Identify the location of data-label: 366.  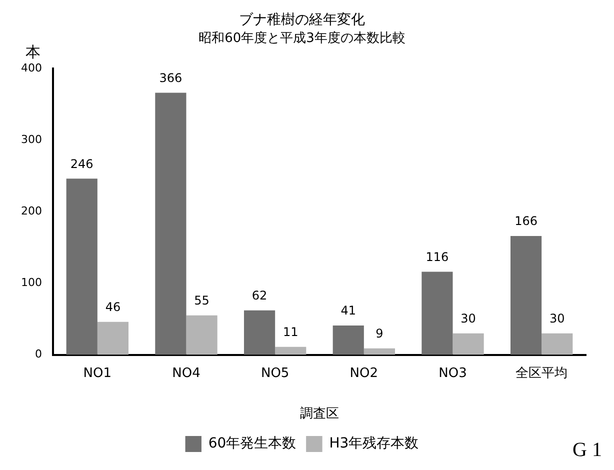
(170, 77).